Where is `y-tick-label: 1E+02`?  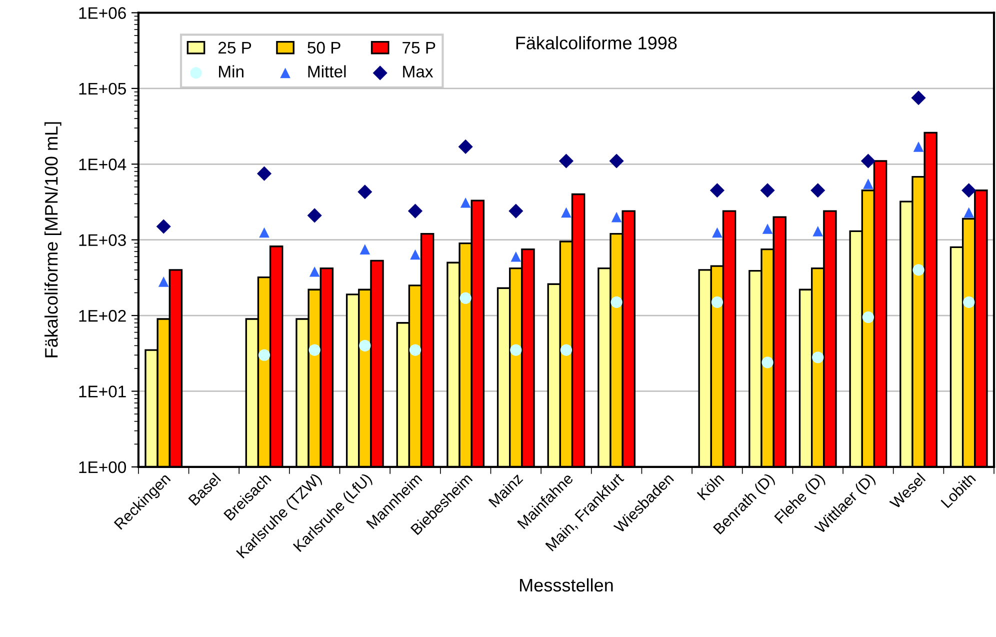 y-tick-label: 1E+02 is located at coordinates (102, 316).